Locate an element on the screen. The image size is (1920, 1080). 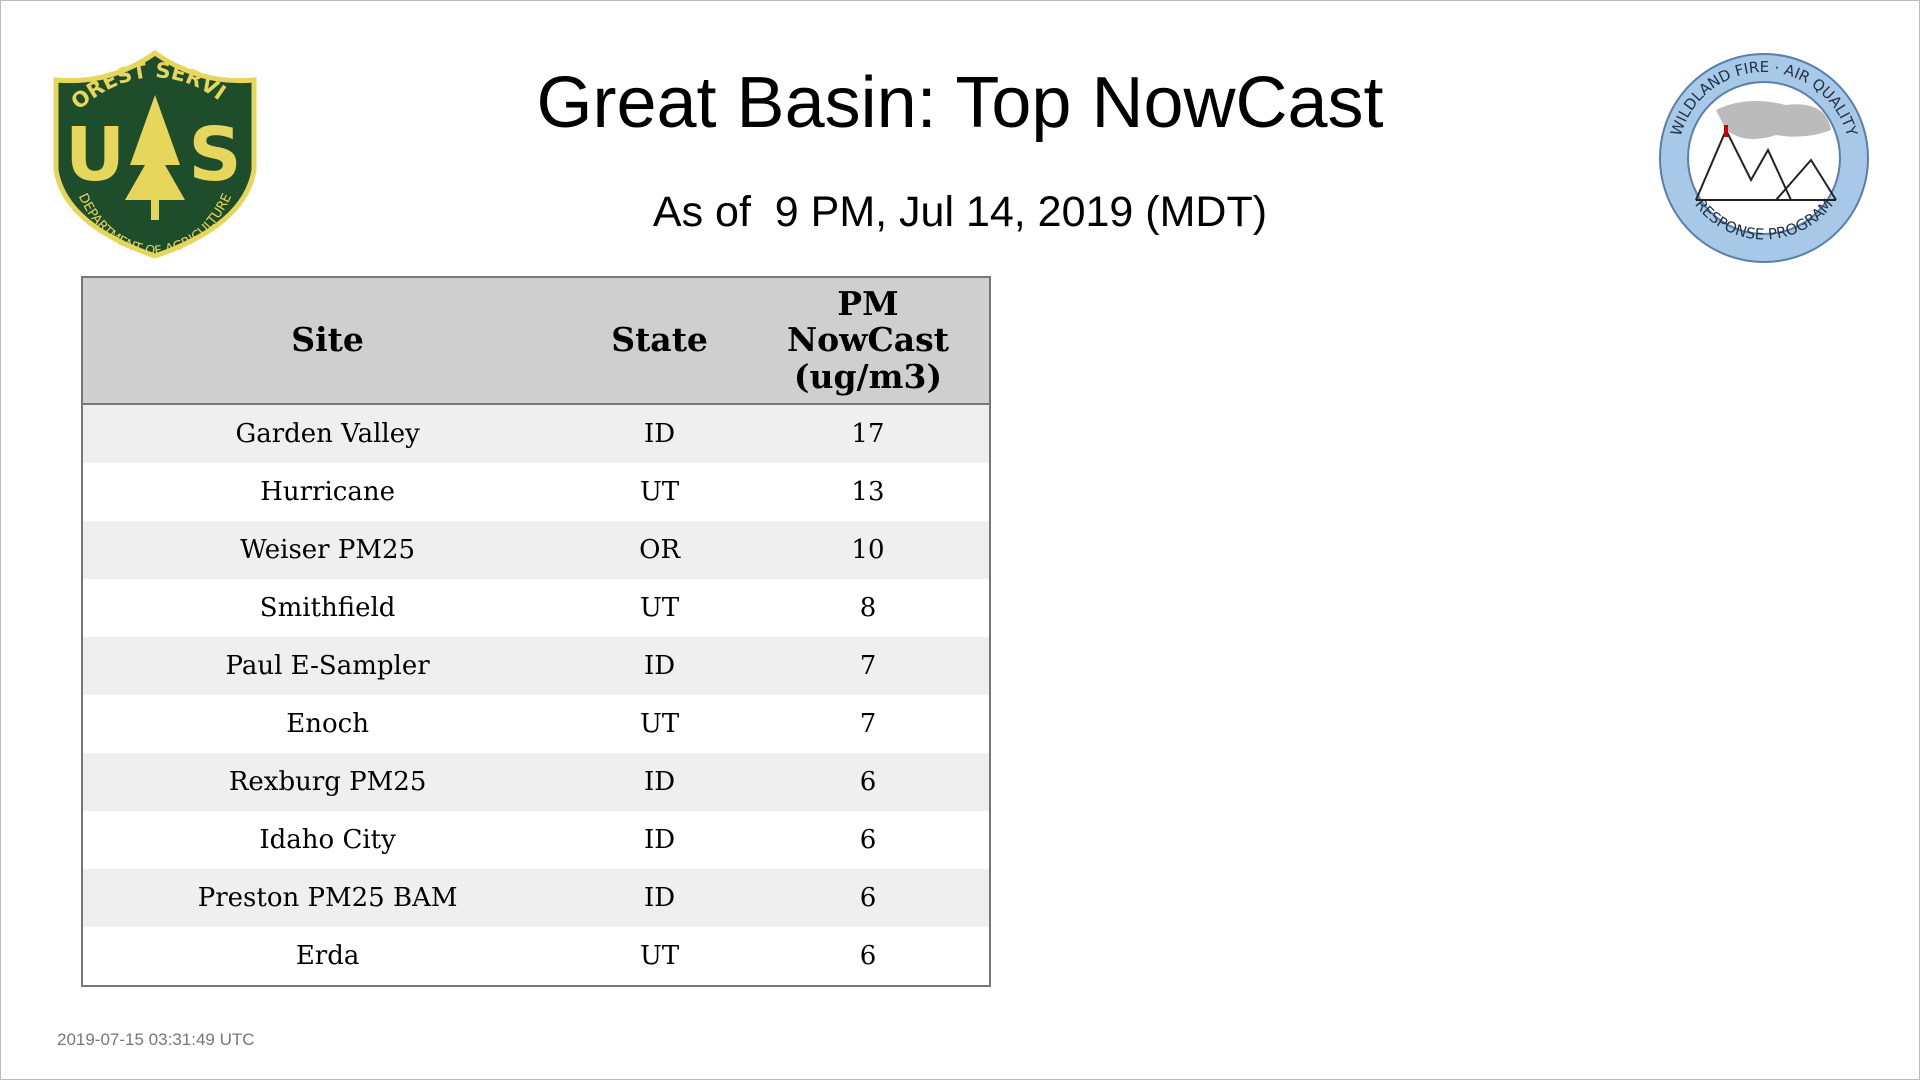
table-head: Site State PM NowCast (ug/m3) is located at coordinates (536, 341).